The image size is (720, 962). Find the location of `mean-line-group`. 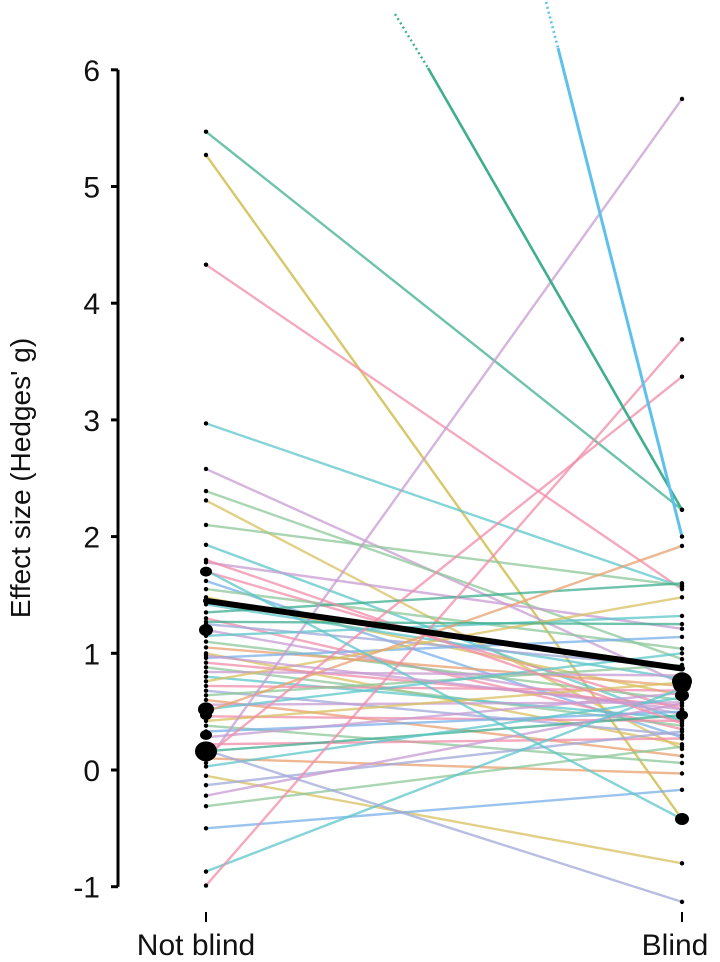

mean-line-group is located at coordinates (444, 634).